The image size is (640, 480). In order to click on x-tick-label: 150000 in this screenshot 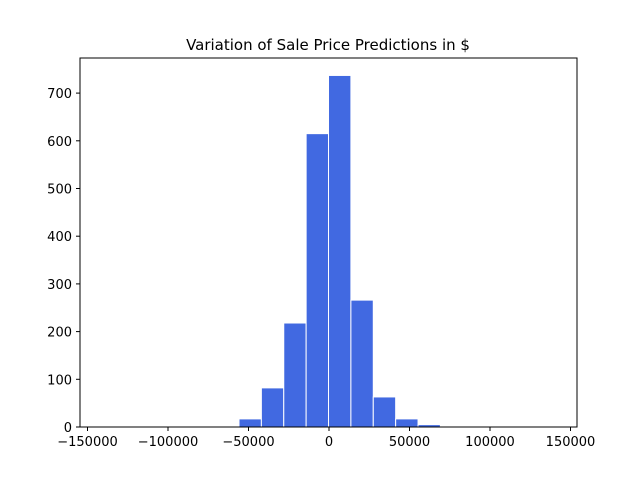, I will do `click(571, 442)`.